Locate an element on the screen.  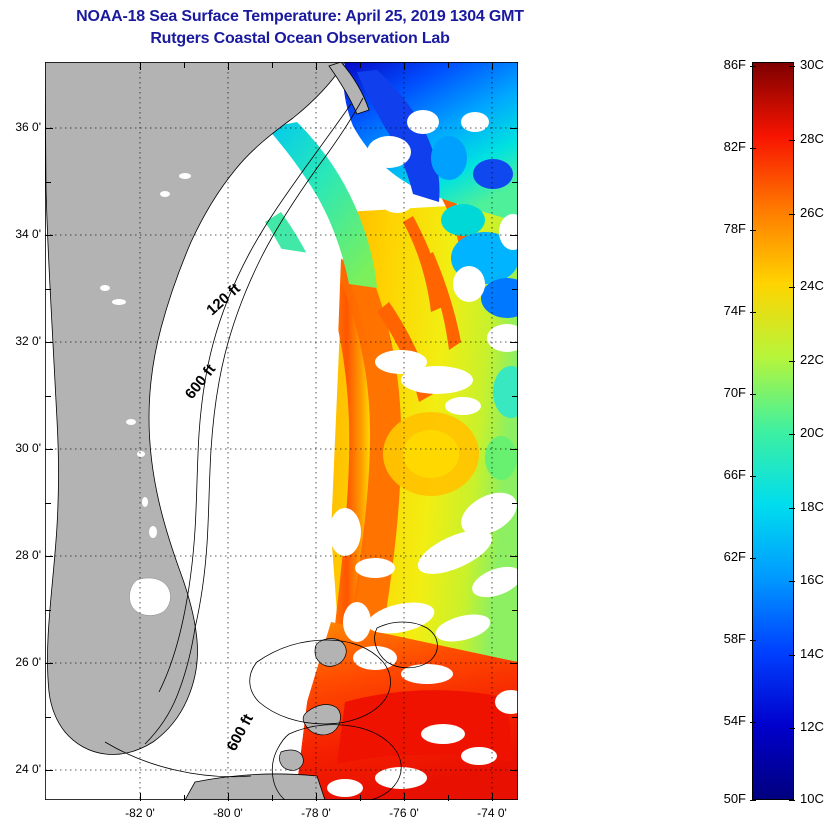
land-bahamas is located at coordinates (313, 704).